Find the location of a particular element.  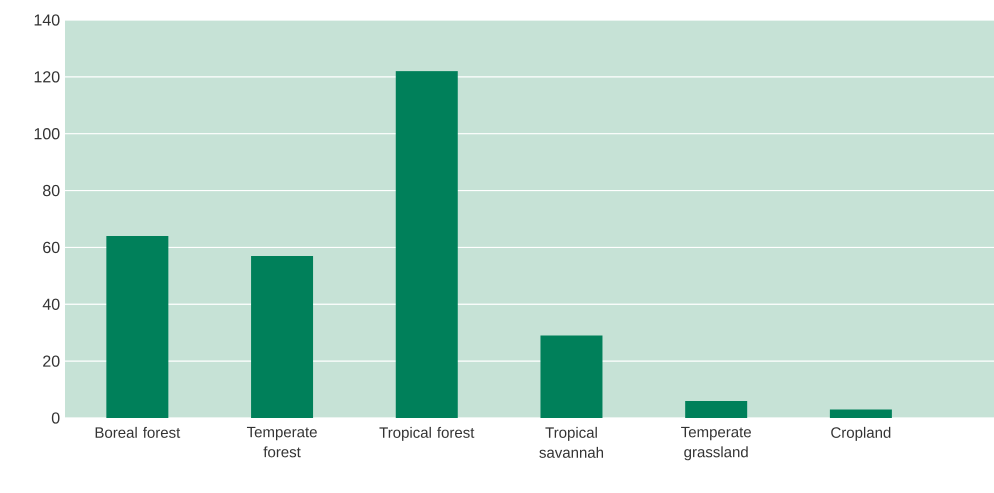

y-tick-label: 20 is located at coordinates (51, 361).